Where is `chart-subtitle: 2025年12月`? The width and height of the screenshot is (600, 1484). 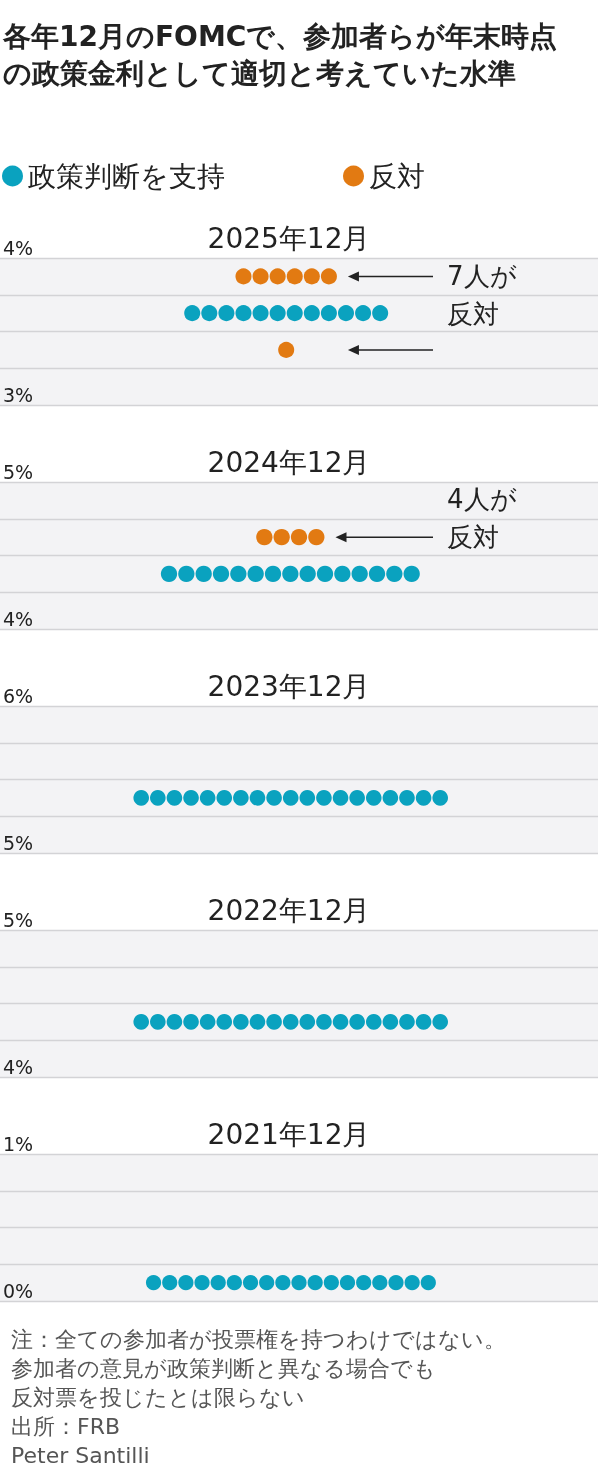 chart-subtitle: 2025年12月 is located at coordinates (289, 238).